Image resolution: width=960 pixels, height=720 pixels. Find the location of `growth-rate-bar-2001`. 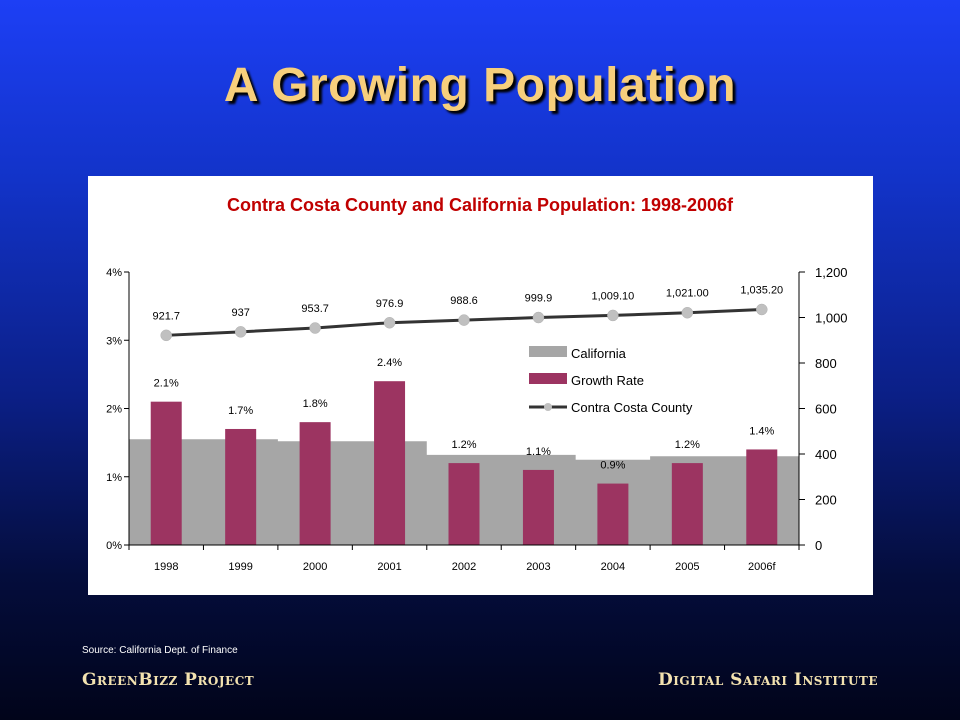

growth-rate-bar-2001 is located at coordinates (390, 463).